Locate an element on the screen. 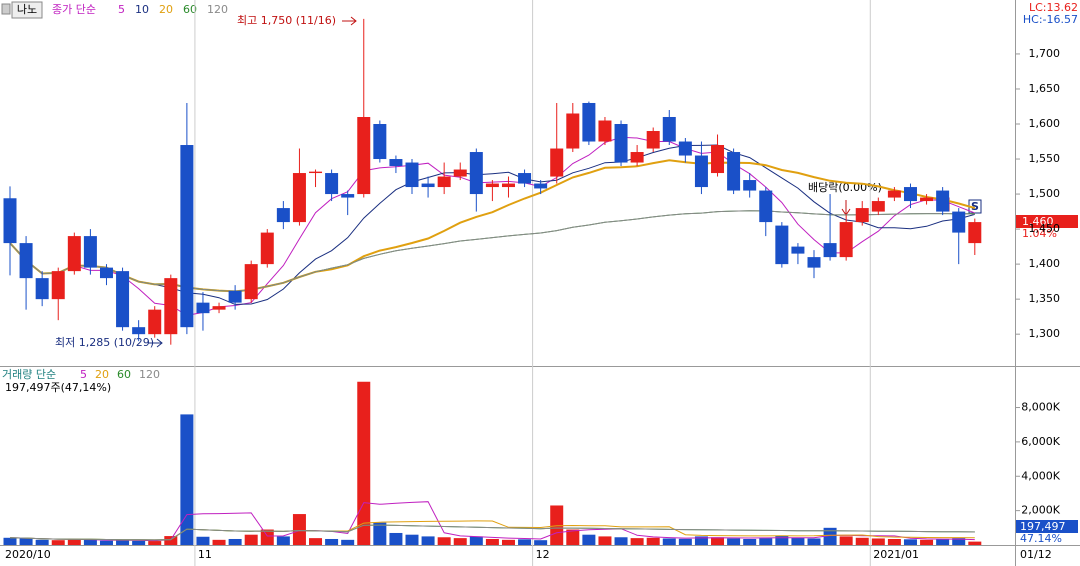 The width and height of the screenshot is (1080, 566). price-current-box is located at coordinates (1047, 221).